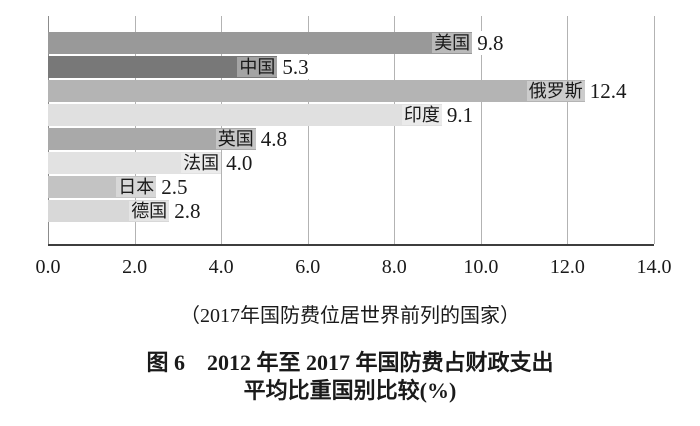 The width and height of the screenshot is (700, 426). I want to click on x-tick-label: 0.0, so click(48, 267).